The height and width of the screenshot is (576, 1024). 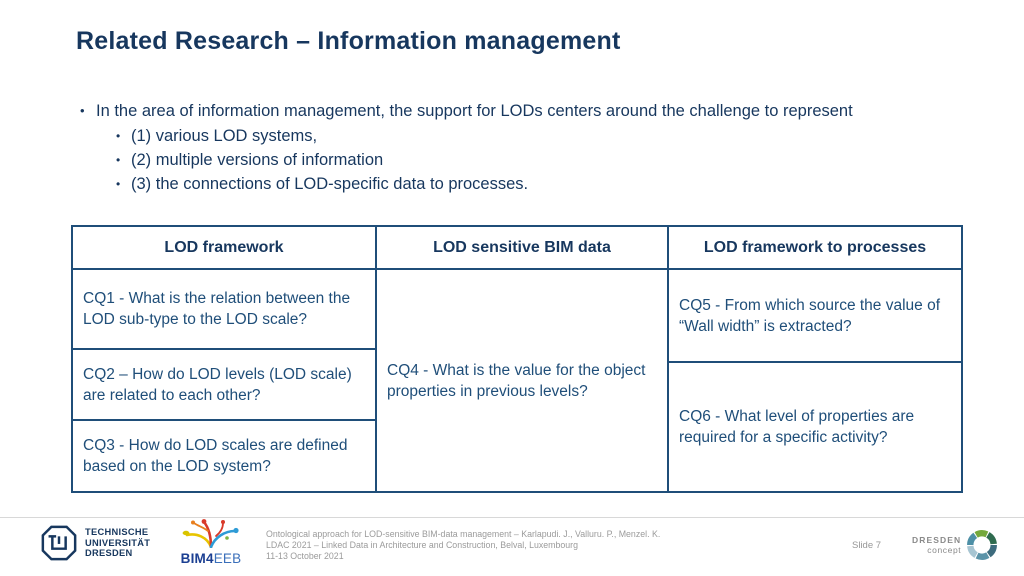 I want to click on bim4eeb-wordmark: BIM4EEB, so click(x=211, y=558).